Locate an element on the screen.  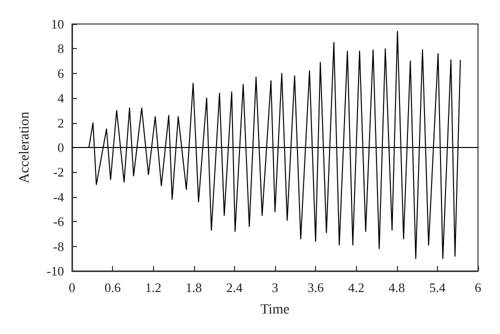
x-tick-label: 3 is located at coordinates (275, 287).